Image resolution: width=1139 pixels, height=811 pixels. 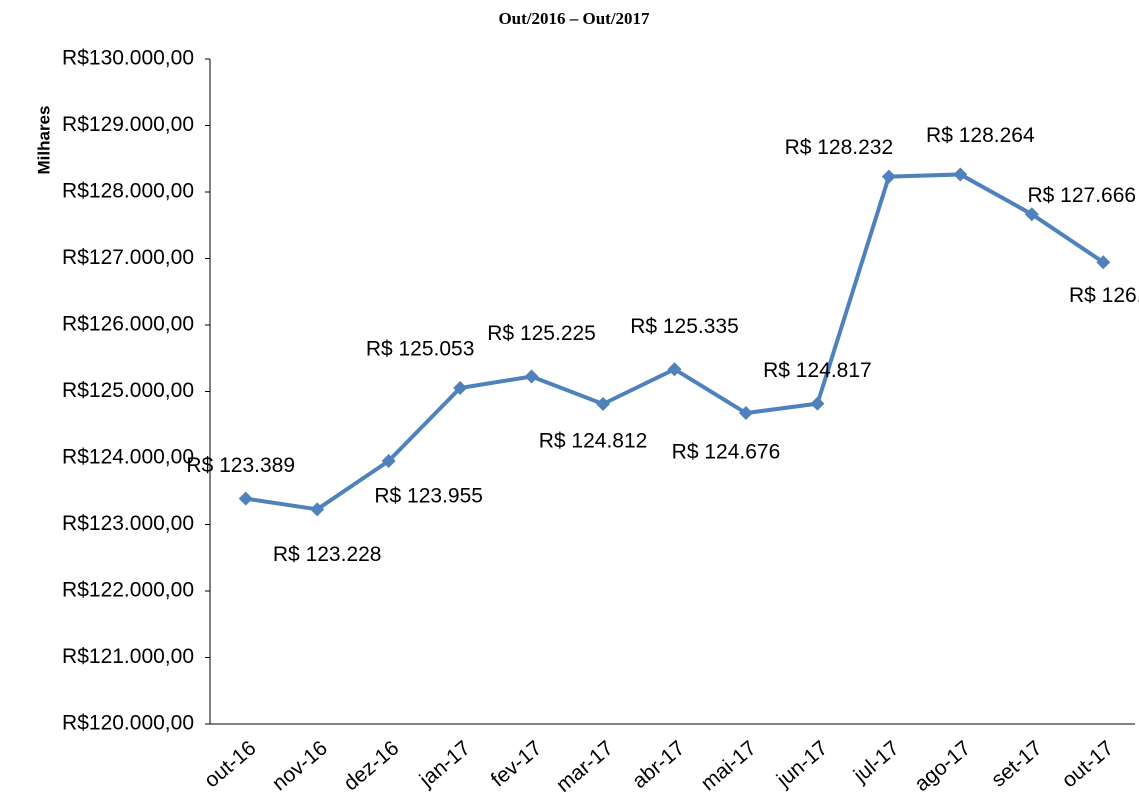 I want to click on y-tick-label: R$123.000,00, so click(x=128, y=523).